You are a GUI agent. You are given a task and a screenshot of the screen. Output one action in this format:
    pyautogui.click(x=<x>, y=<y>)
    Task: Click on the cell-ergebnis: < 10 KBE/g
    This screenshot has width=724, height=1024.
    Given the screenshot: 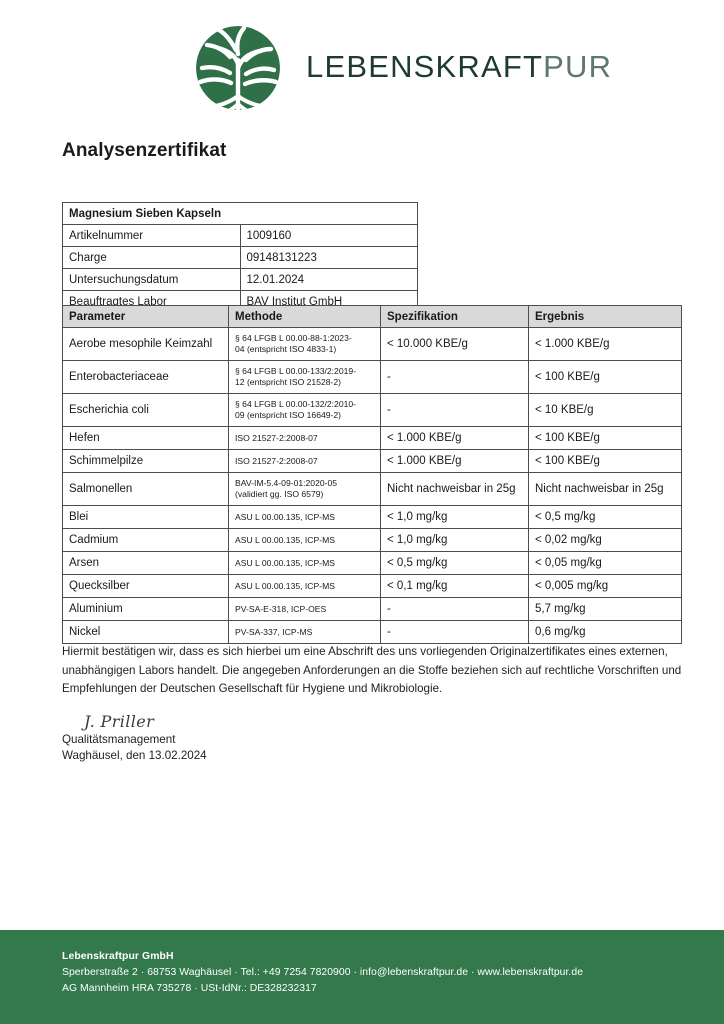 What is the action you would take?
    pyautogui.click(x=605, y=410)
    